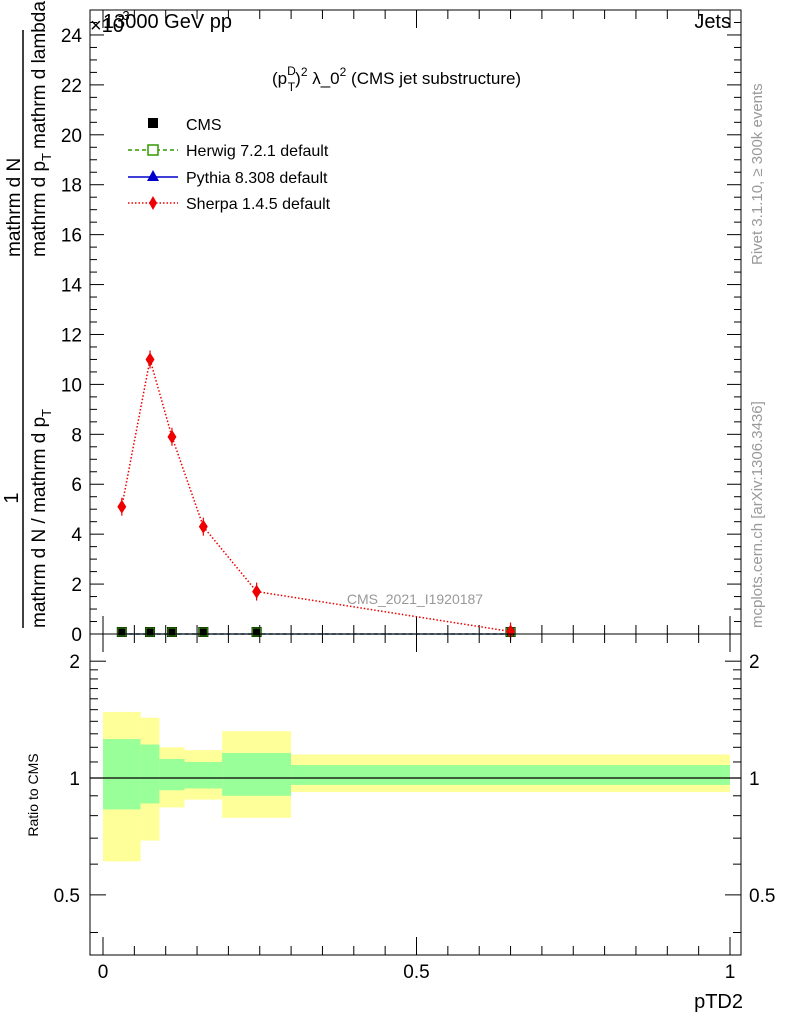  I want to click on ylabel-dn: mathrm d N, so click(14, 207).